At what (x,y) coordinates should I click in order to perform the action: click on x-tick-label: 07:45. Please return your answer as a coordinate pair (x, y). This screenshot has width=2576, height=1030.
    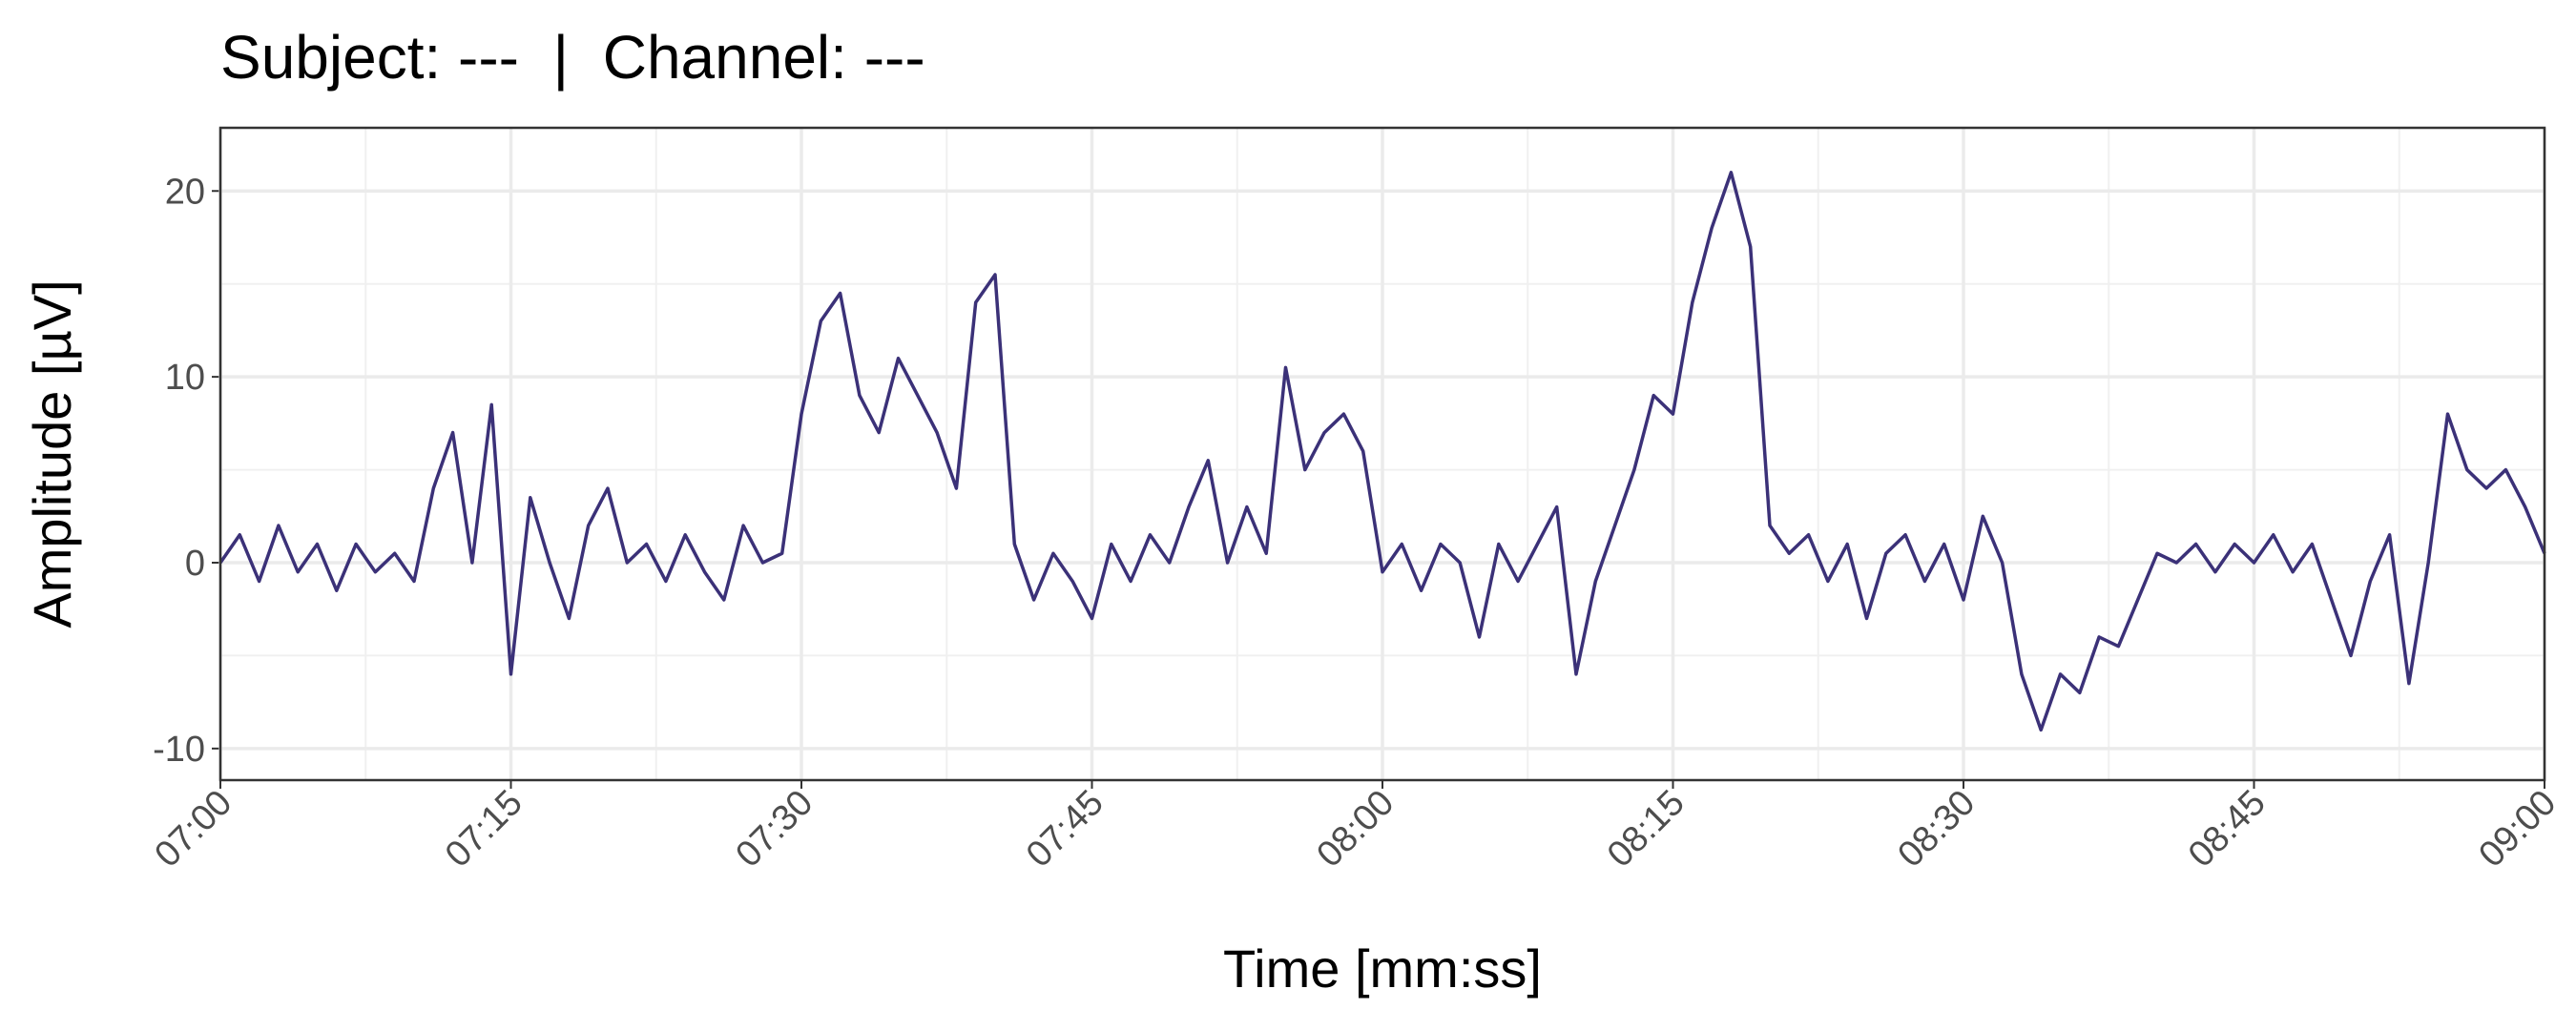
    Looking at the image, I should click on (1065, 829).